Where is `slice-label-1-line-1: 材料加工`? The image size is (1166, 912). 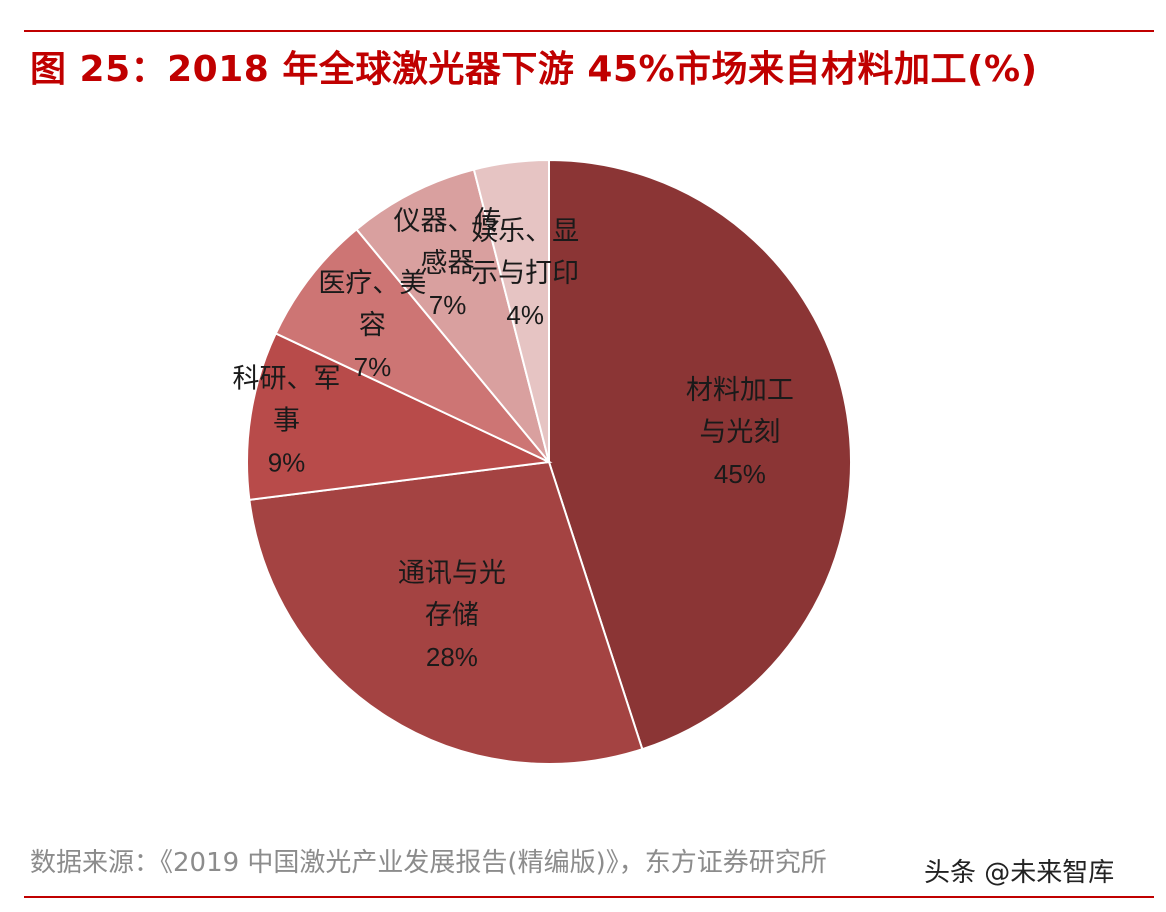 slice-label-1-line-1: 材料加工 is located at coordinates (740, 390).